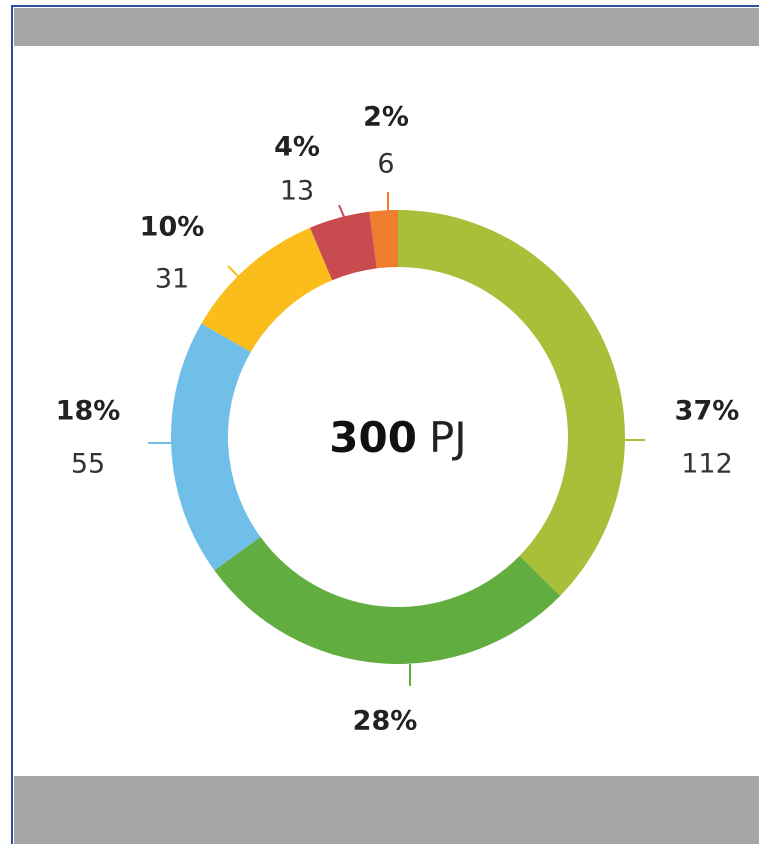 This screenshot has height=844, width=759. What do you see at coordinates (385, 164) in the screenshot?
I see `value-label: 6` at bounding box center [385, 164].